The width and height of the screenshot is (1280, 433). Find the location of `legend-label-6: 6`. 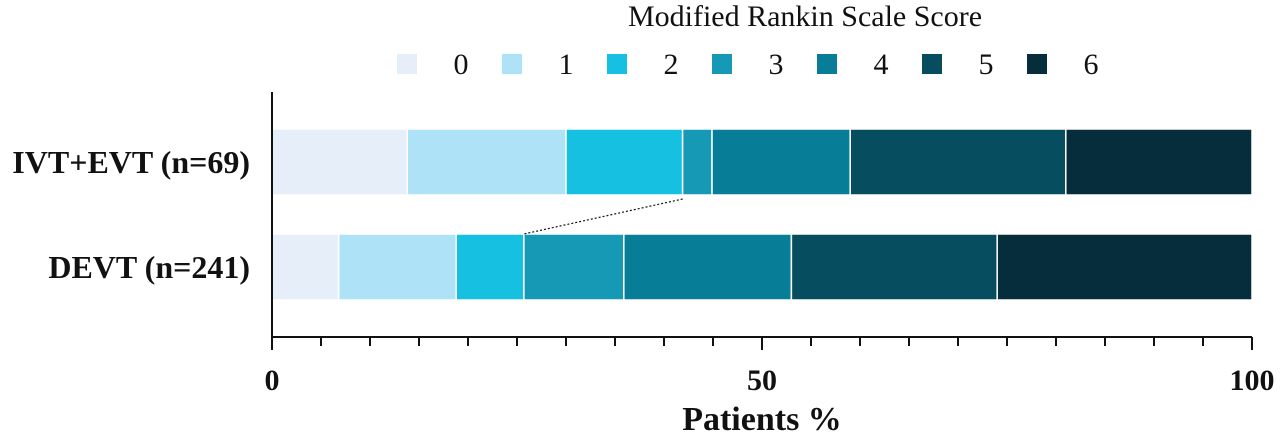

legend-label-6: 6 is located at coordinates (1091, 64).